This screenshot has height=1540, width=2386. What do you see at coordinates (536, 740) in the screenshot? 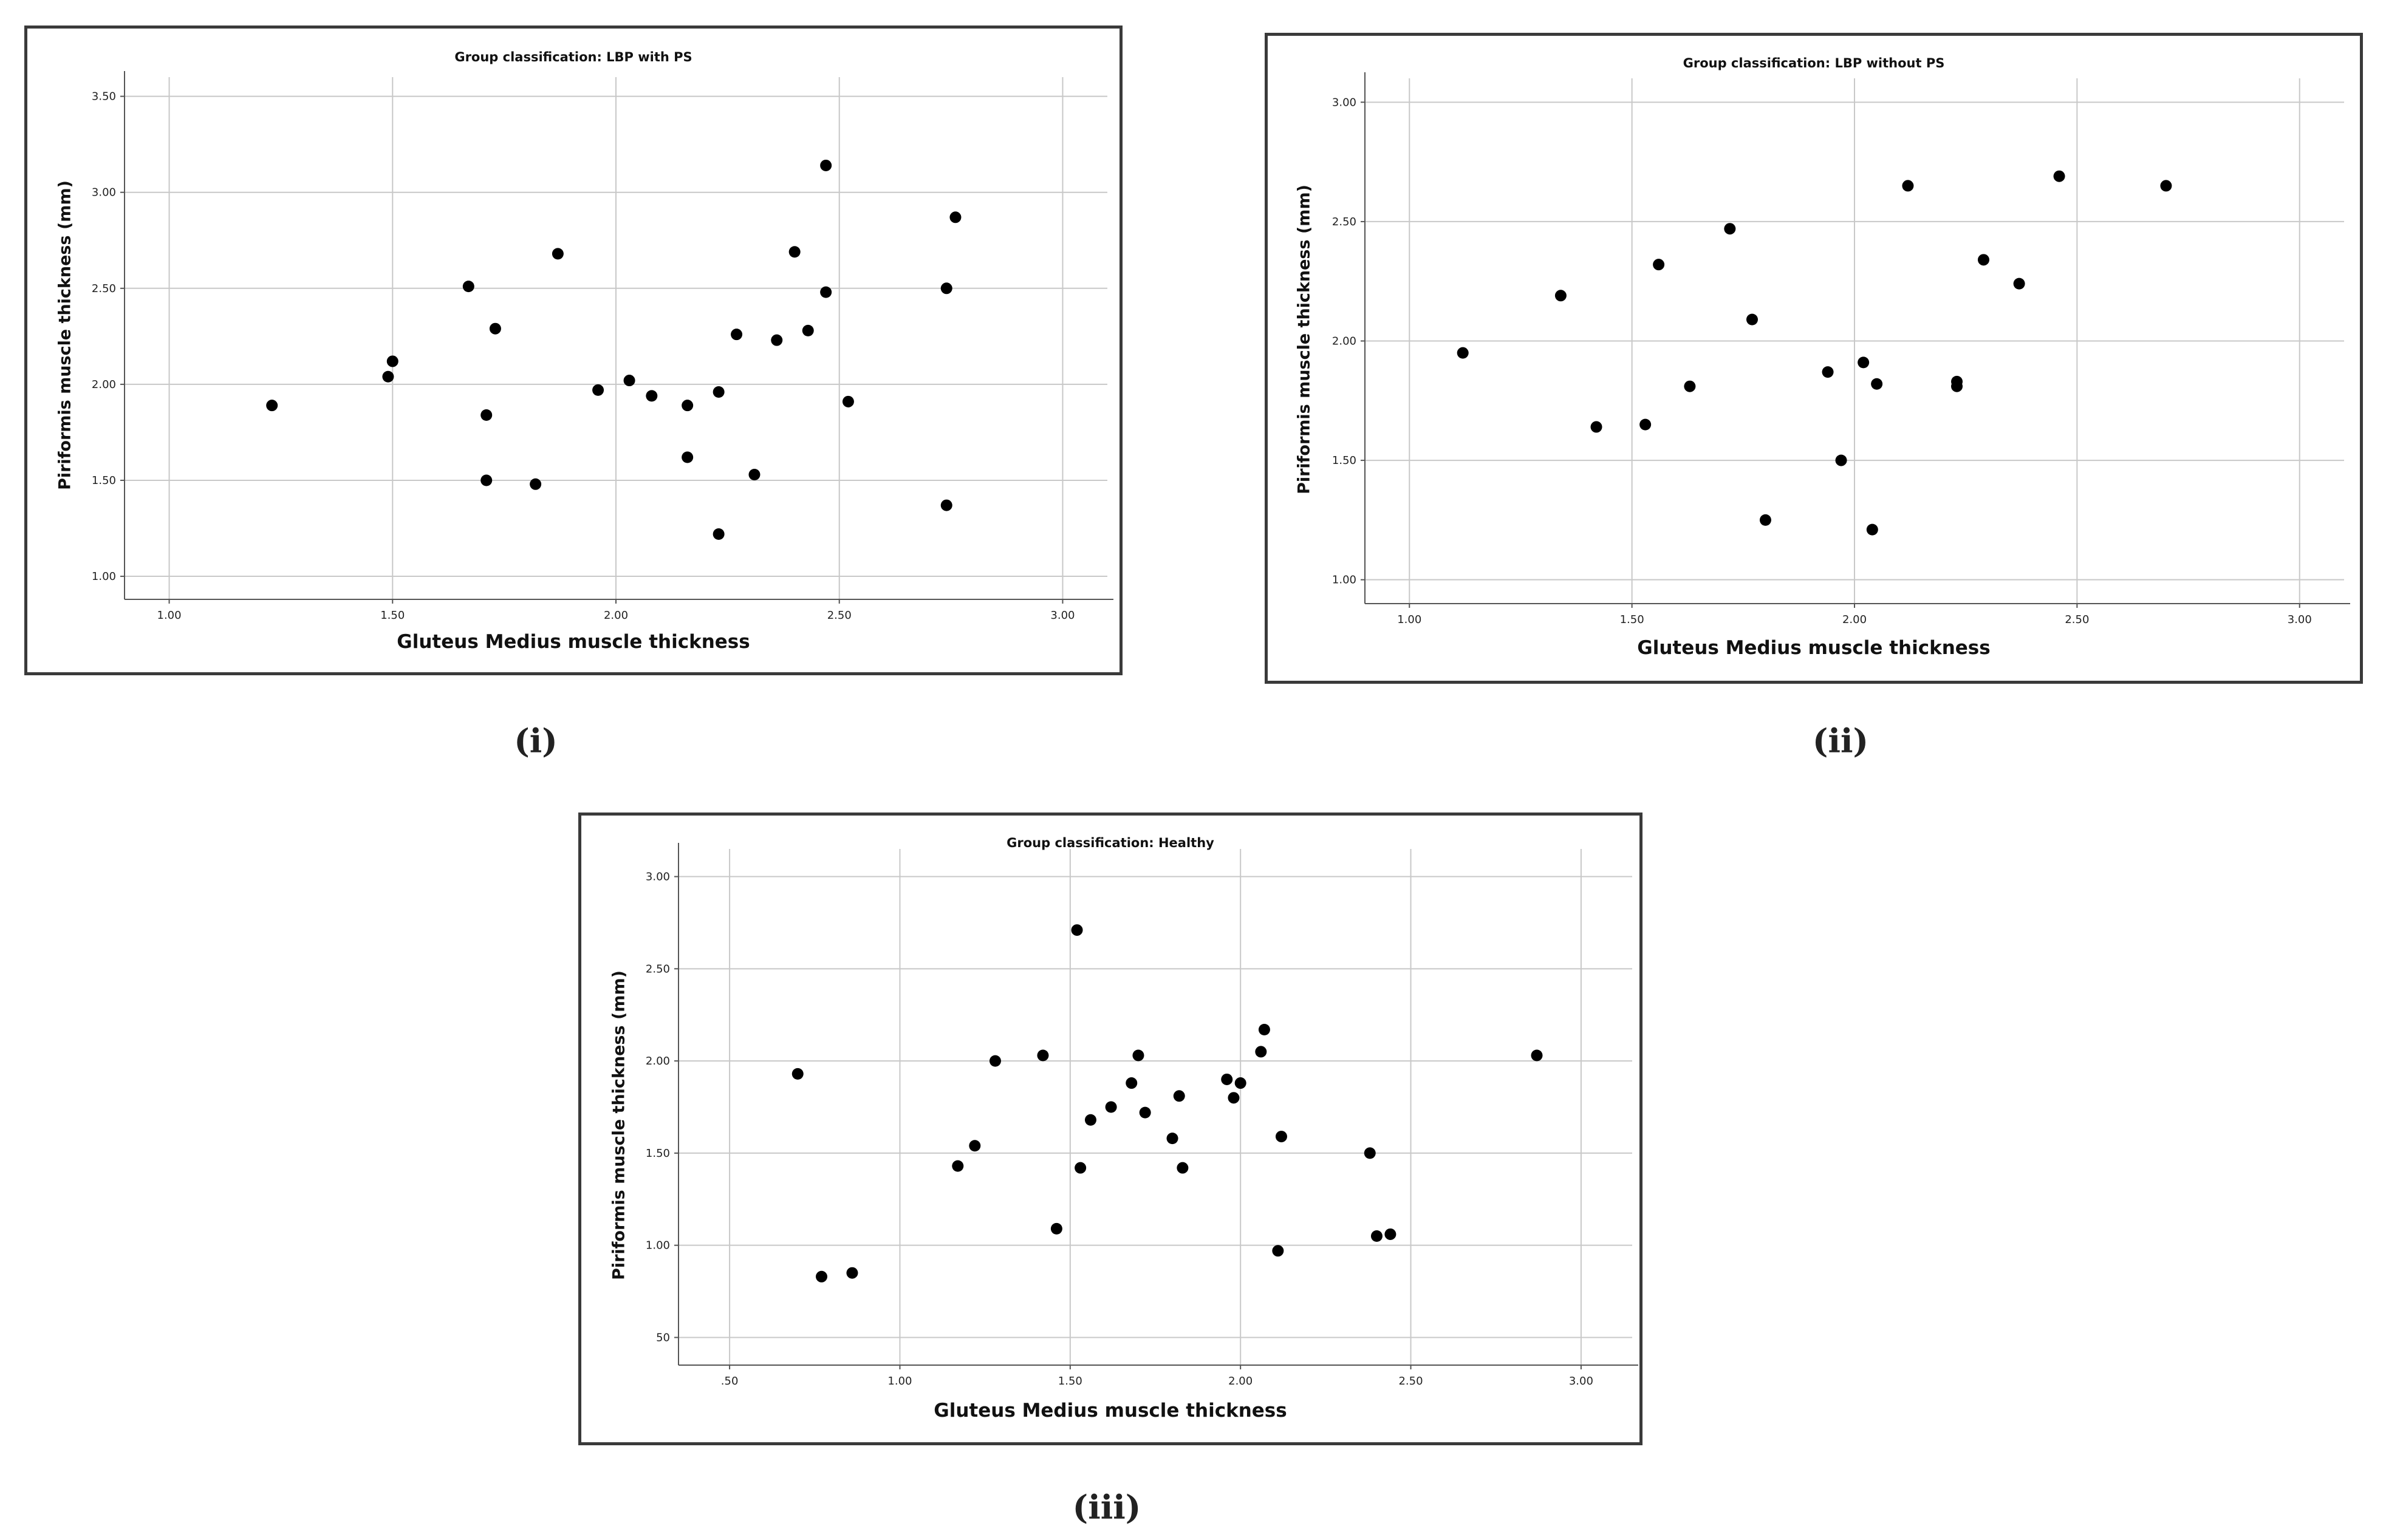
I see `panel-label-i: (i)` at bounding box center [536, 740].